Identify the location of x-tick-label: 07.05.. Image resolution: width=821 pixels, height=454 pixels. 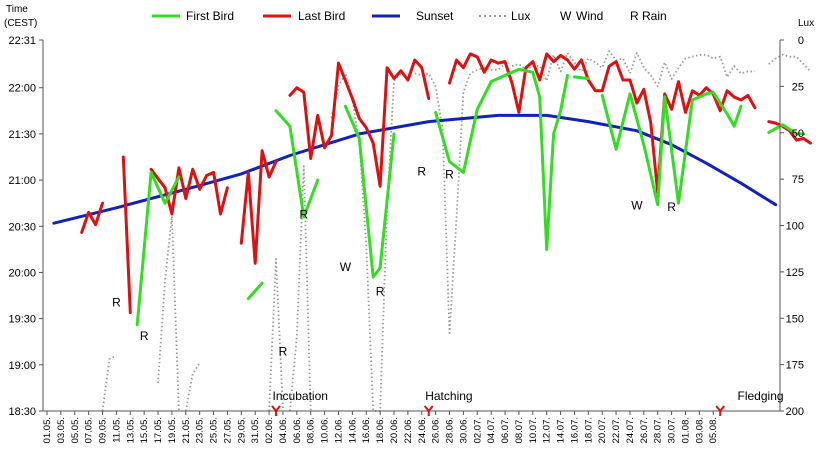
(89, 430).